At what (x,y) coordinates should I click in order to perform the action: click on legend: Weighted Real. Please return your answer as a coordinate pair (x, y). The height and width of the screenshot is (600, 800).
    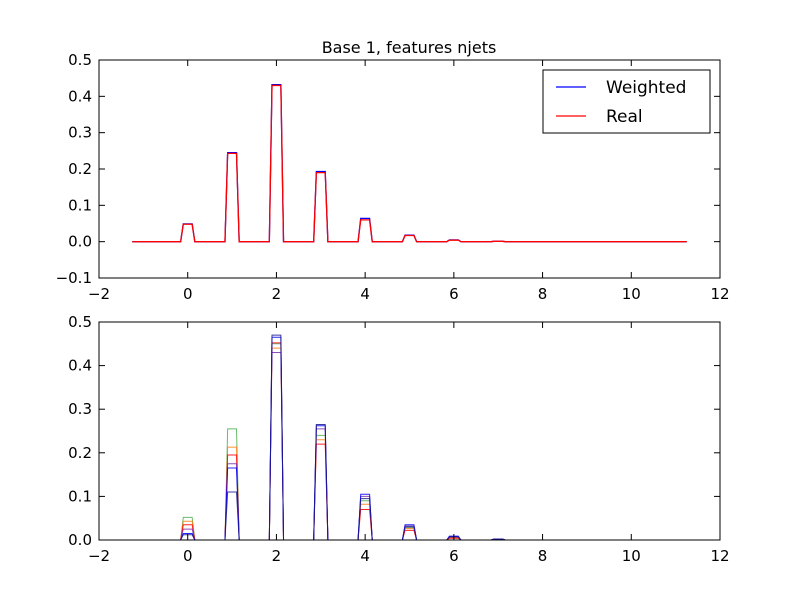
    Looking at the image, I should click on (626, 101).